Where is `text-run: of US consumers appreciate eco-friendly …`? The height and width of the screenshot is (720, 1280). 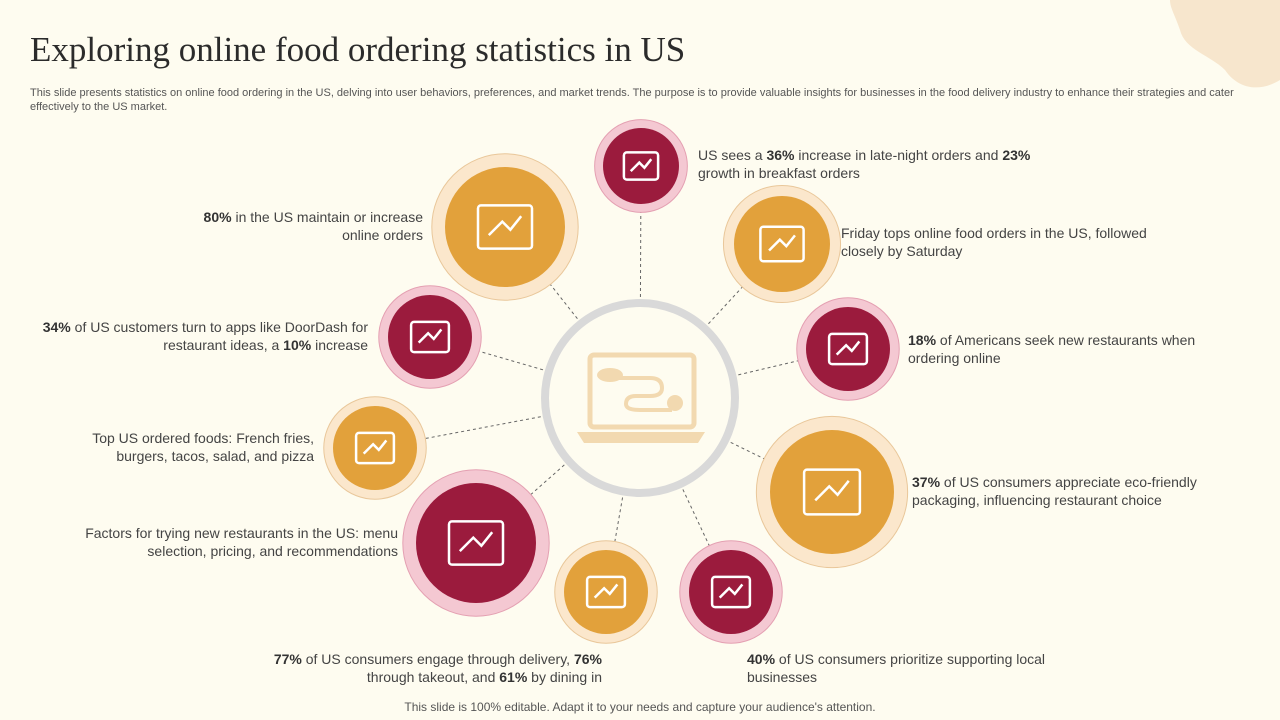
text-run: of US consumers appreciate eco-friendly … is located at coordinates (1056, 491).